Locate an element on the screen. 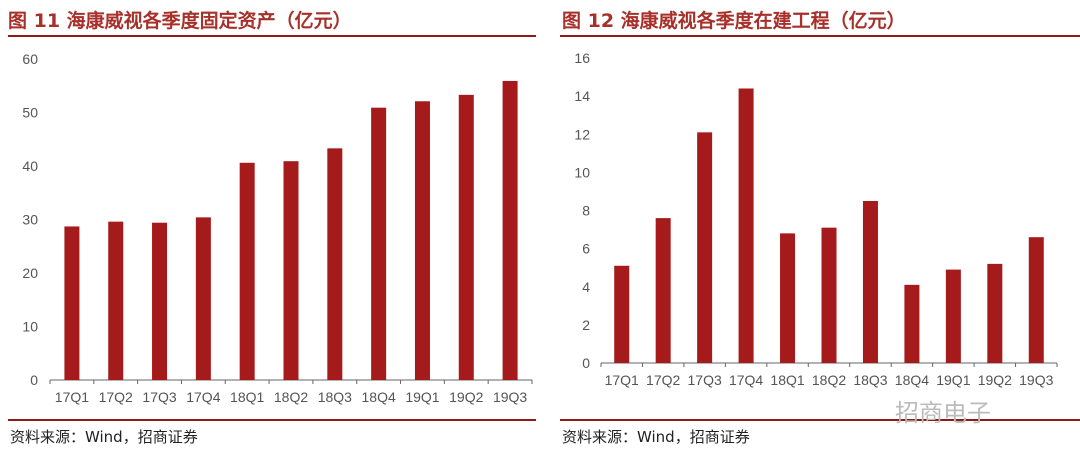  y-tick-label: 20 is located at coordinates (30, 273).